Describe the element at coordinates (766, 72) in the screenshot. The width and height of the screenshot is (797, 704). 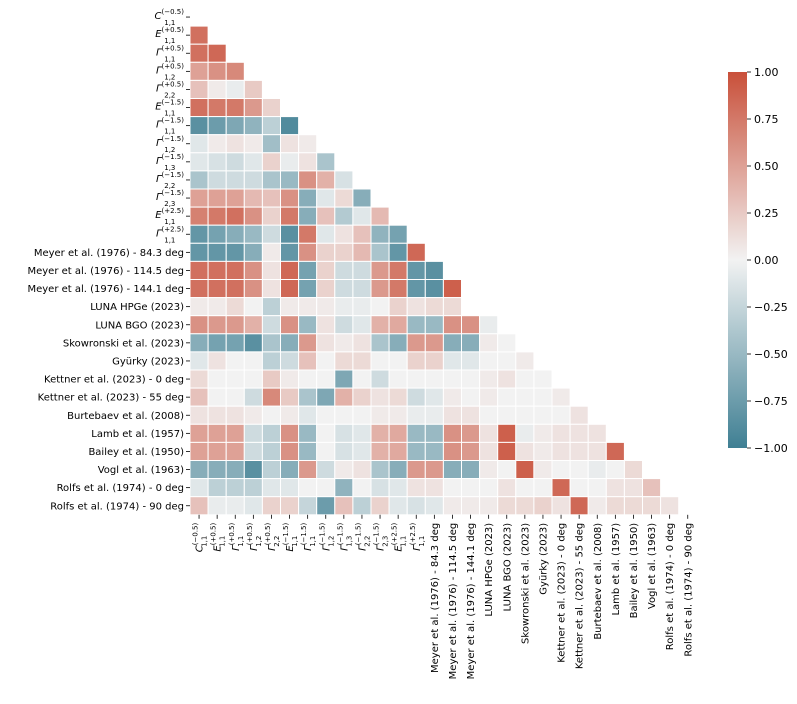
I see `colorbar-tick-label-8: 1.00` at that location.